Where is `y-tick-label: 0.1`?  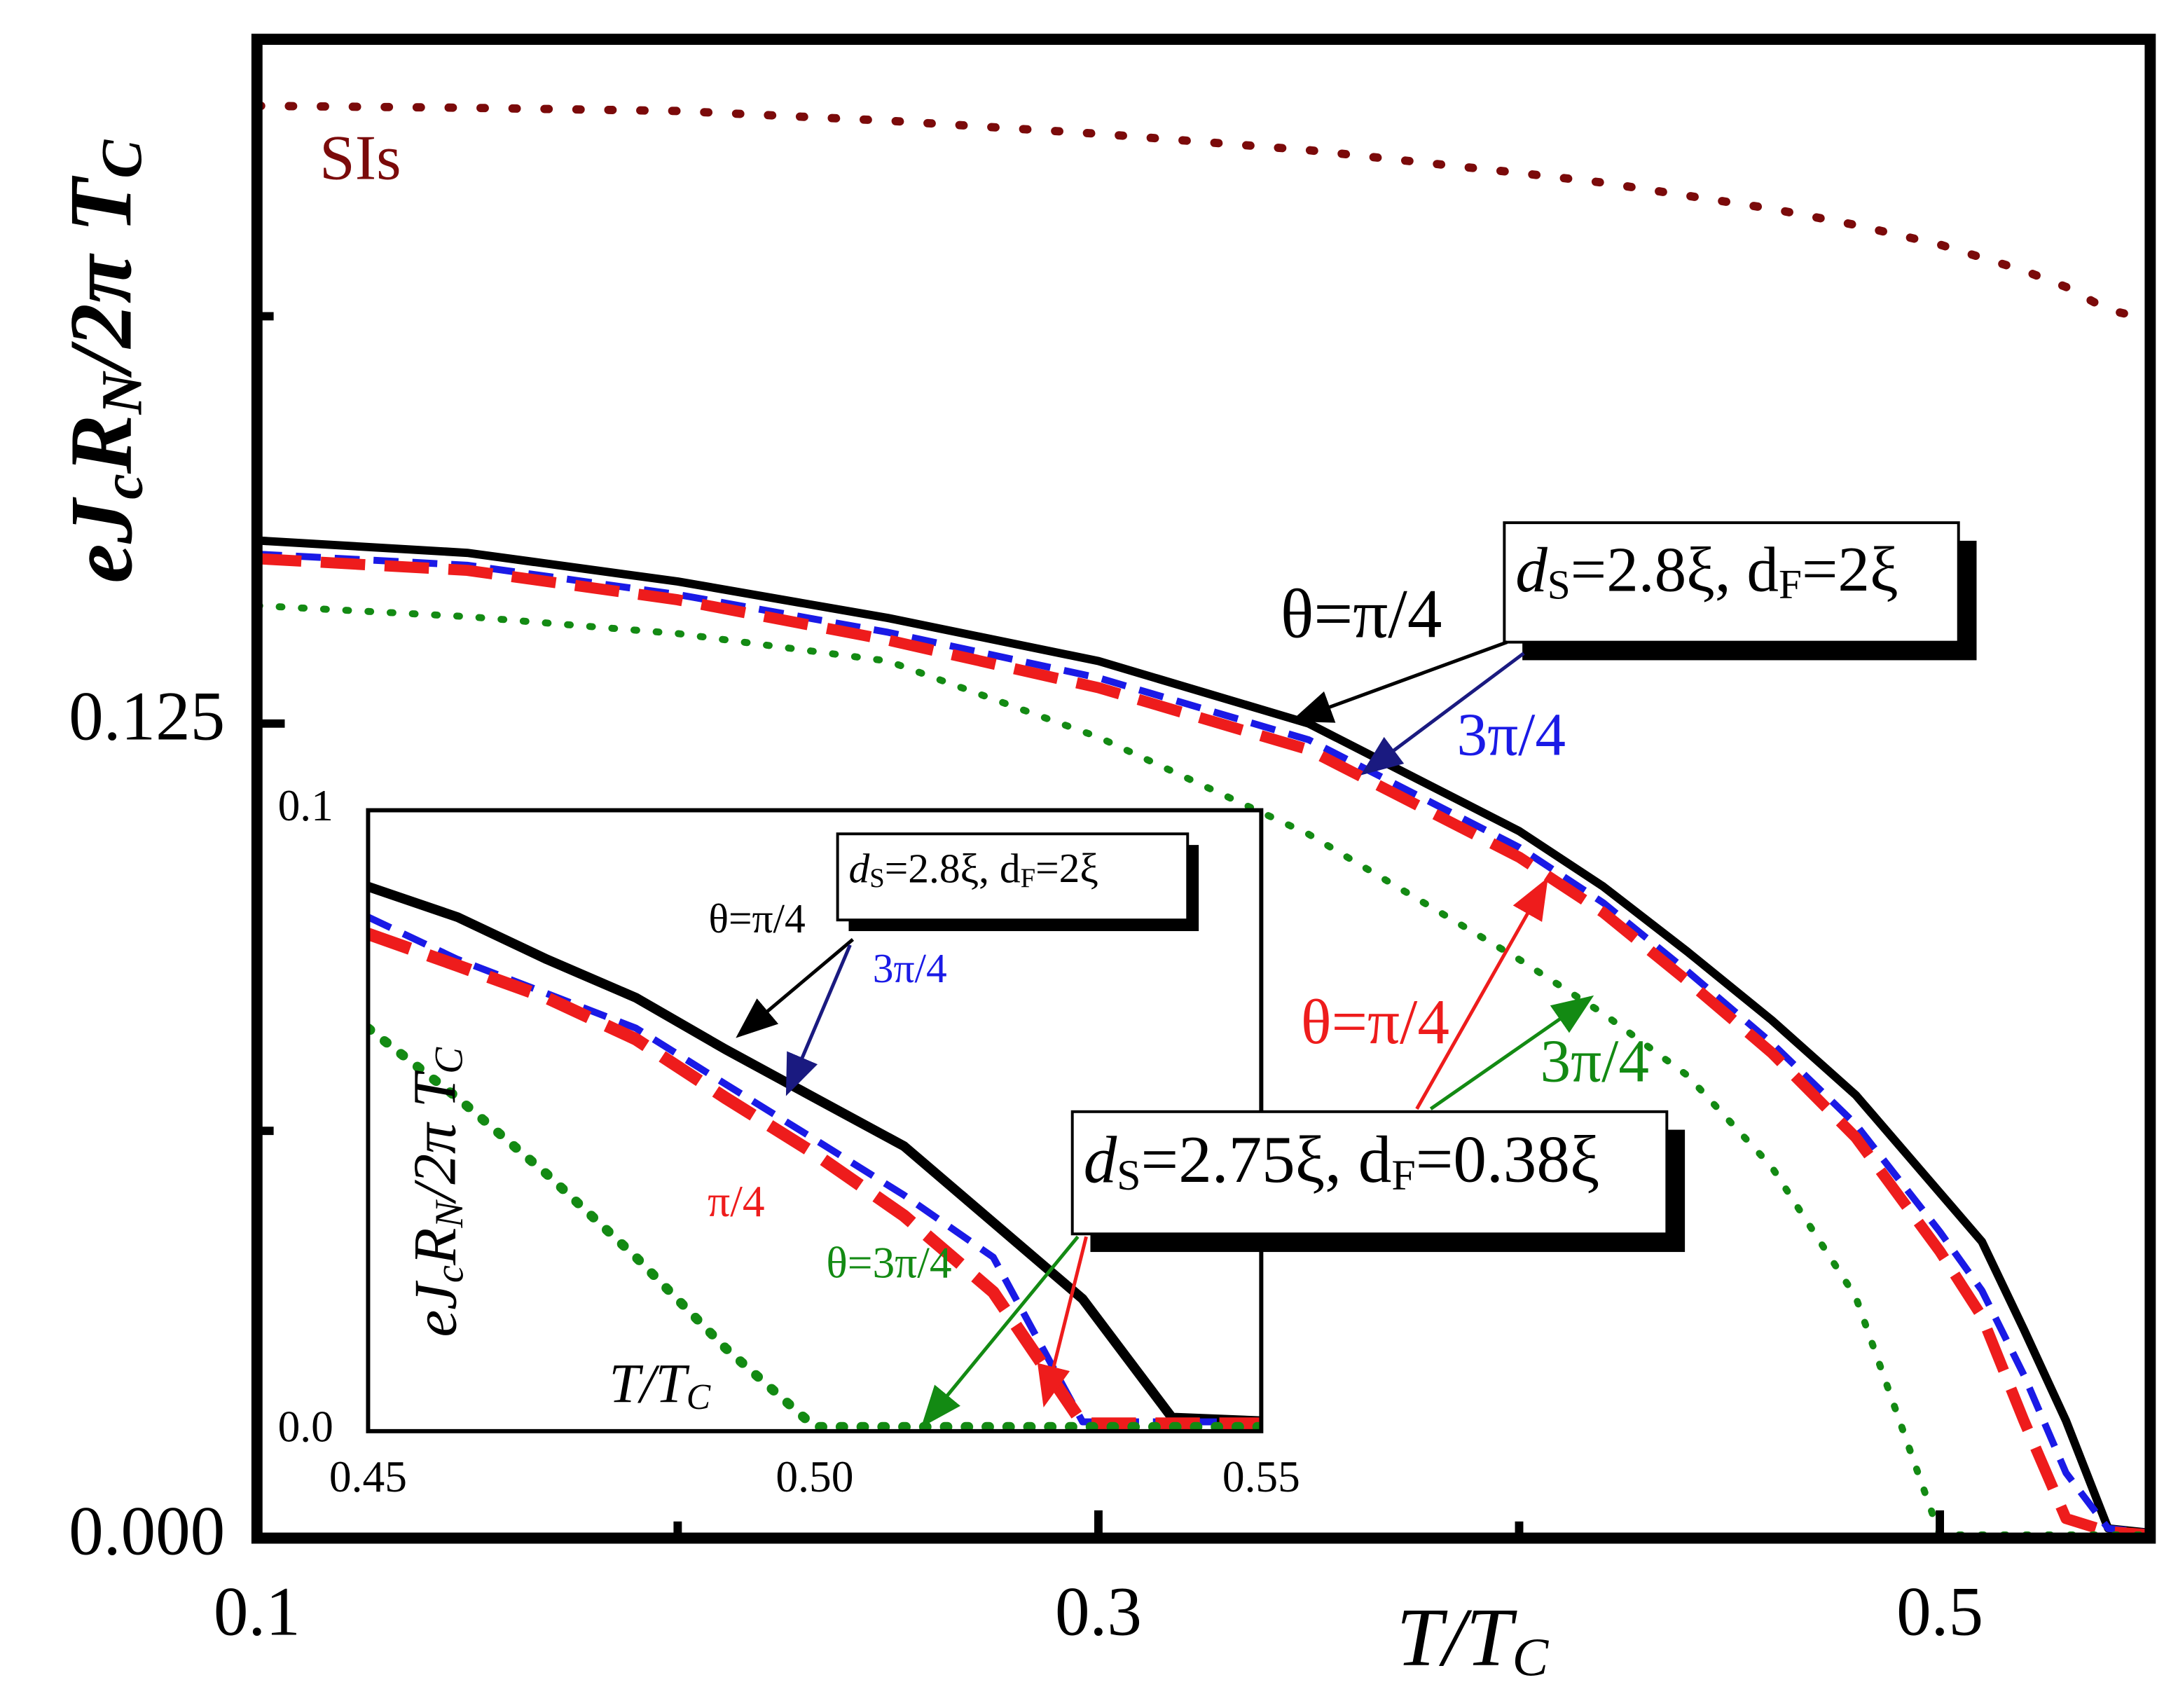 y-tick-label: 0.1 is located at coordinates (305, 805).